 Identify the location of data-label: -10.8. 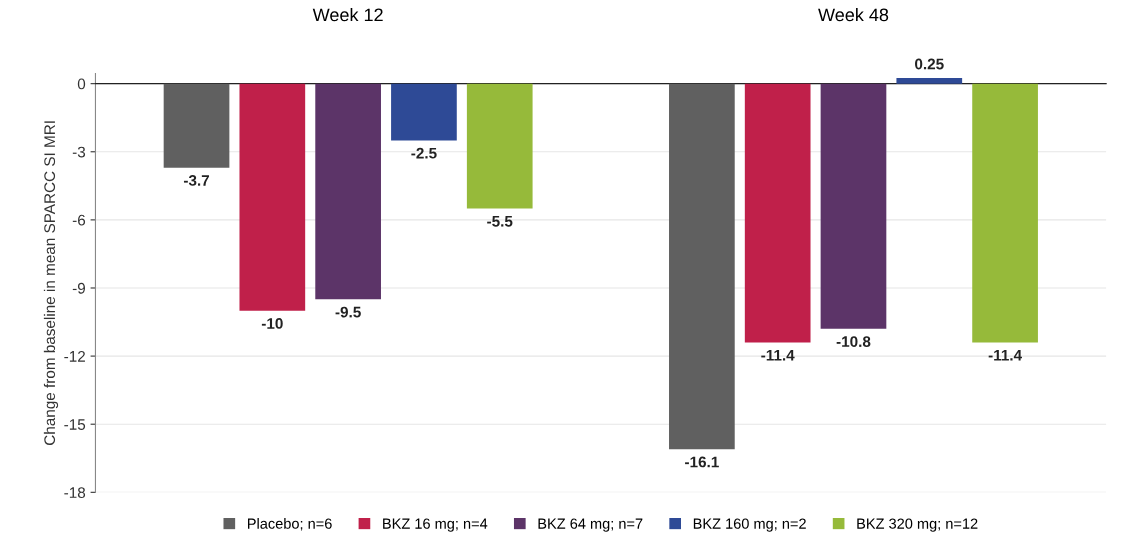
(853, 342).